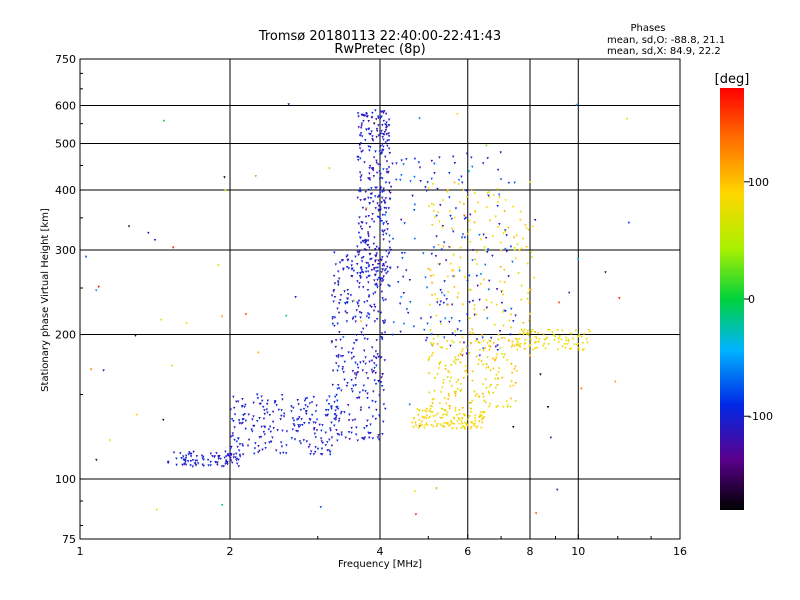  Describe the element at coordinates (379, 49) in the screenshot. I see `chart-subtitle: RwPretec (8p)` at that location.